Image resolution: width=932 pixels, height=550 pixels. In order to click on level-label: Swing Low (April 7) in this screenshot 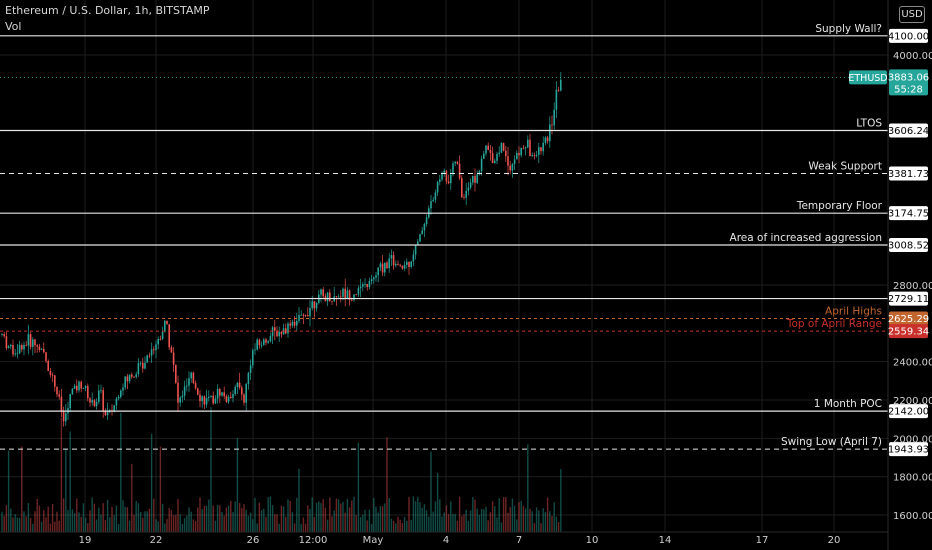, I will do `click(831, 442)`.